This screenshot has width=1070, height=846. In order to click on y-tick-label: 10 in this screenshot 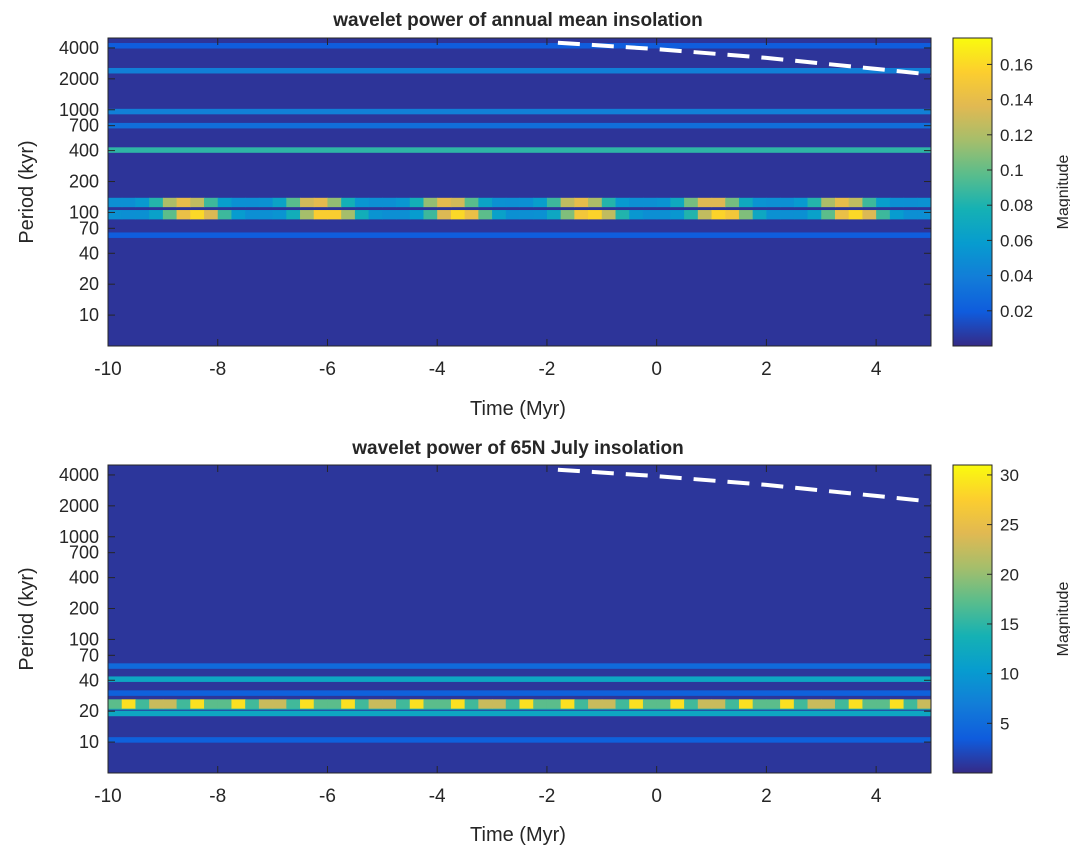, I will do `click(89, 315)`.